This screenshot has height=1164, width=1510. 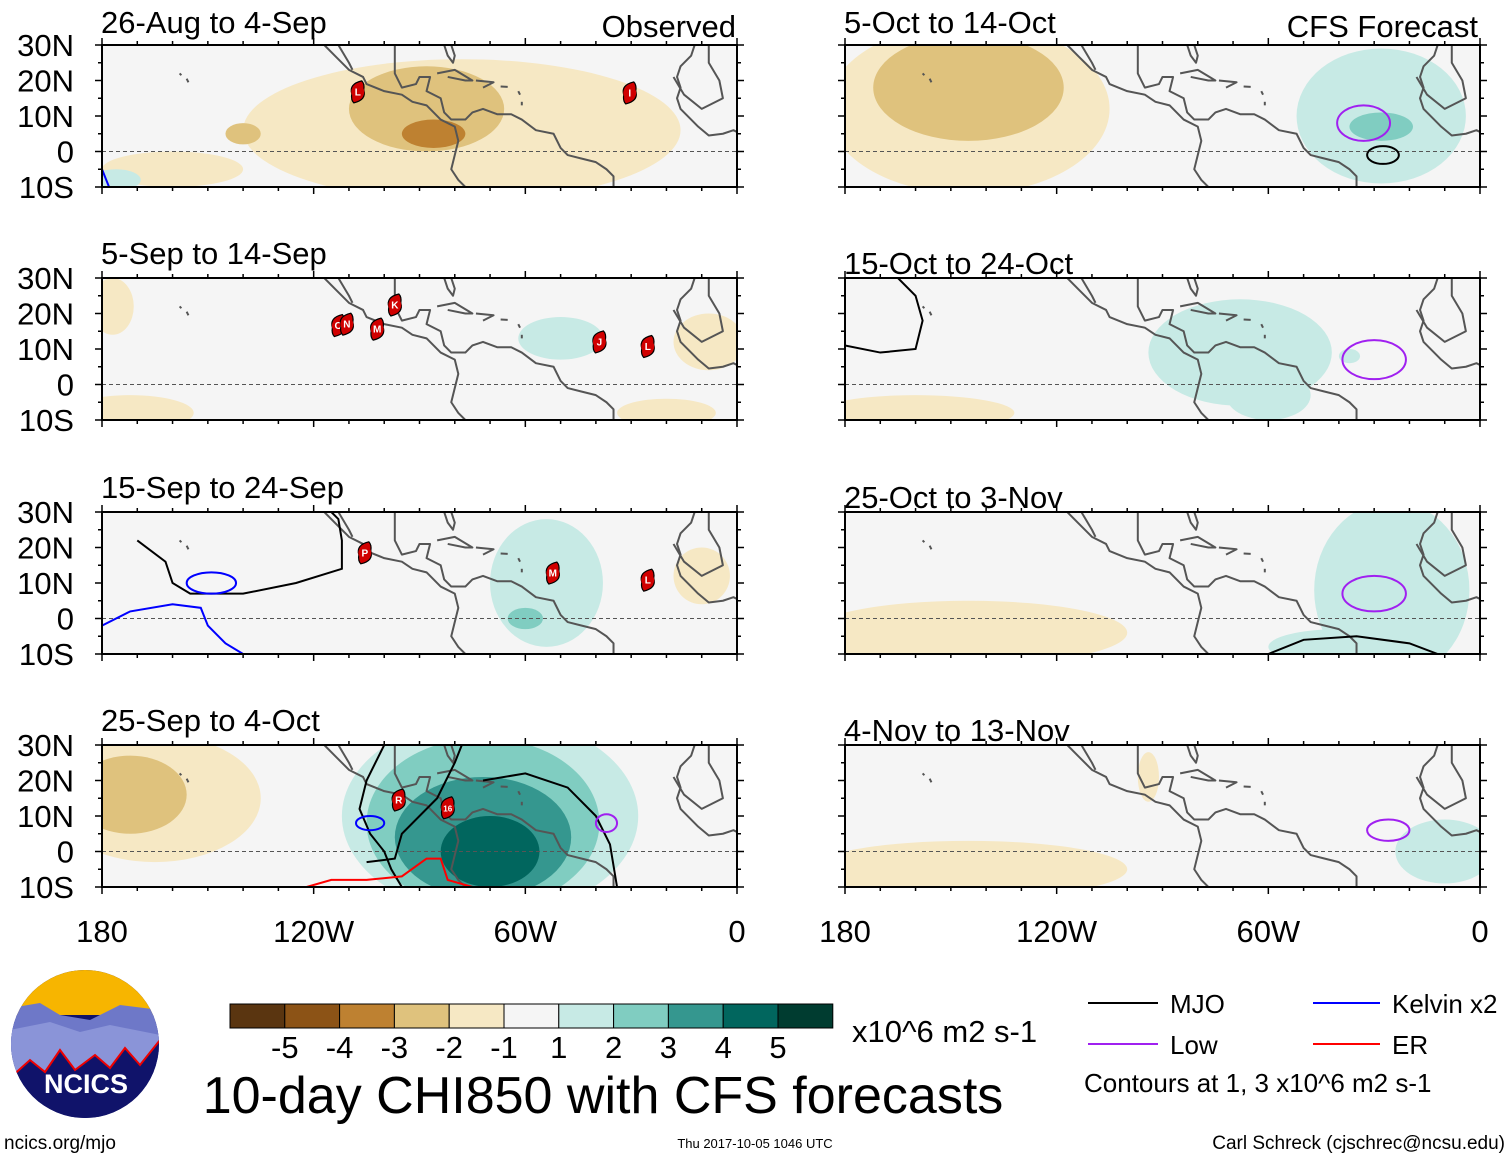 I want to click on map-panel: 15-Oct to 24-Oct, so click(x=1152, y=338).